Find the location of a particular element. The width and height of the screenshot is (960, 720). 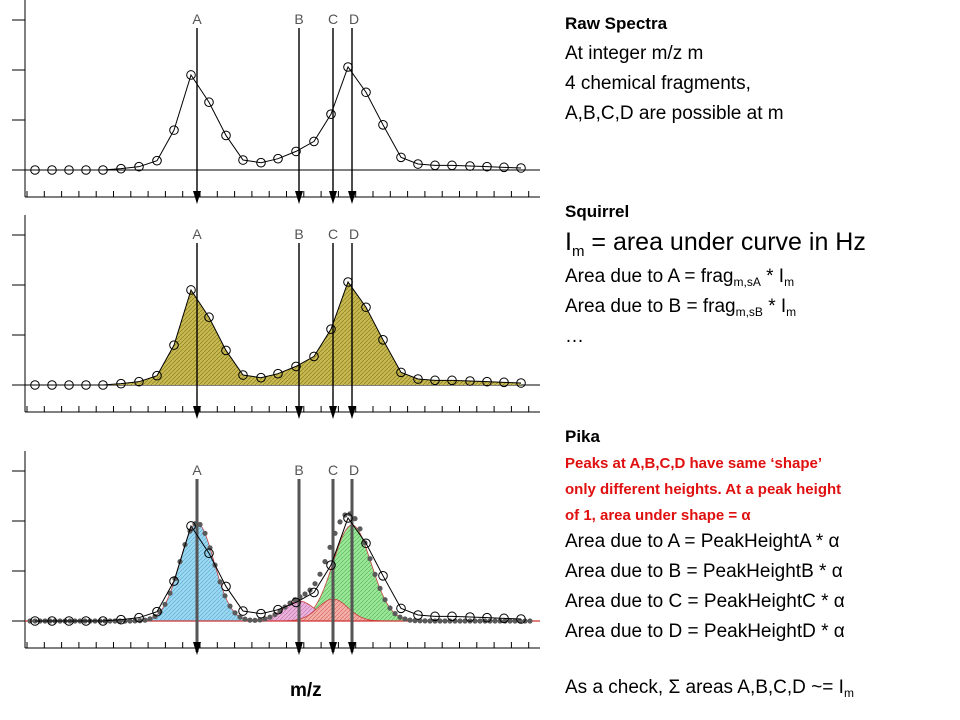

pika-note-2: only different heights. At a peak height is located at coordinates (703, 489).